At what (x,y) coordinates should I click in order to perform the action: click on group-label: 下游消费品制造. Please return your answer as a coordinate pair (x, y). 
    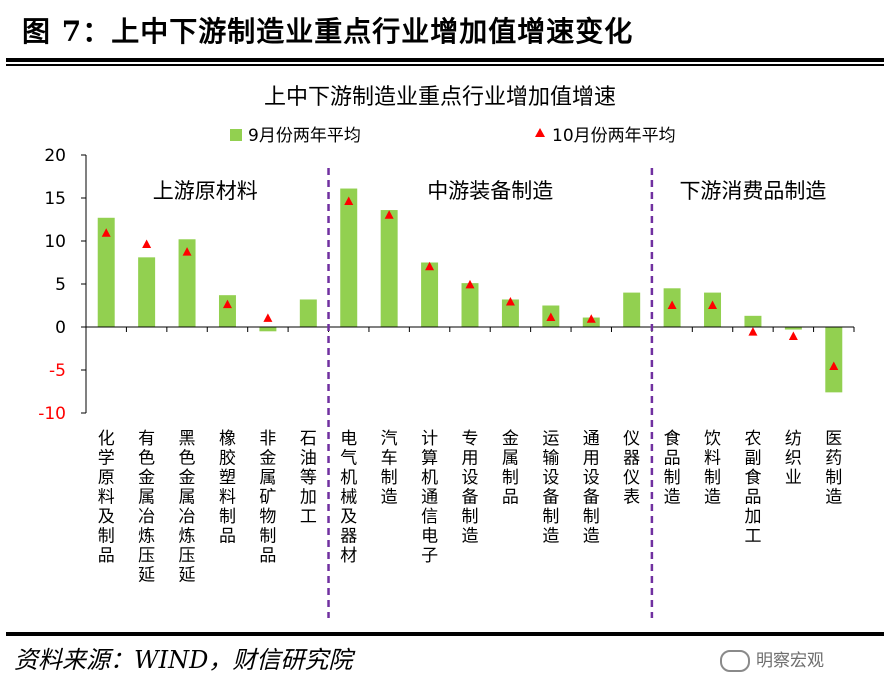
    Looking at the image, I should click on (752, 191).